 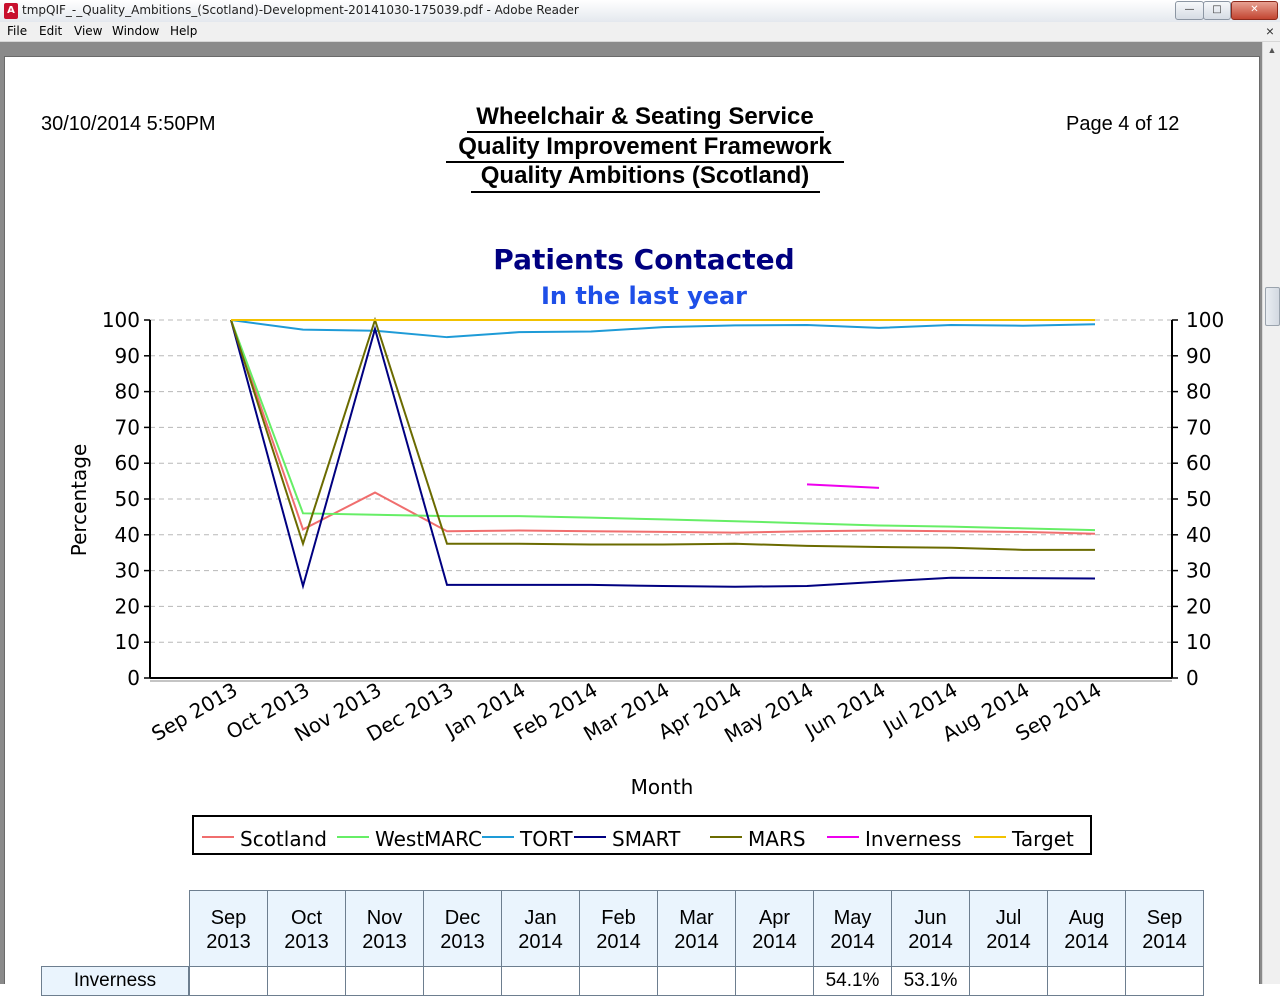 What do you see at coordinates (1198, 642) in the screenshot?
I see `y2-tick-label: 10` at bounding box center [1198, 642].